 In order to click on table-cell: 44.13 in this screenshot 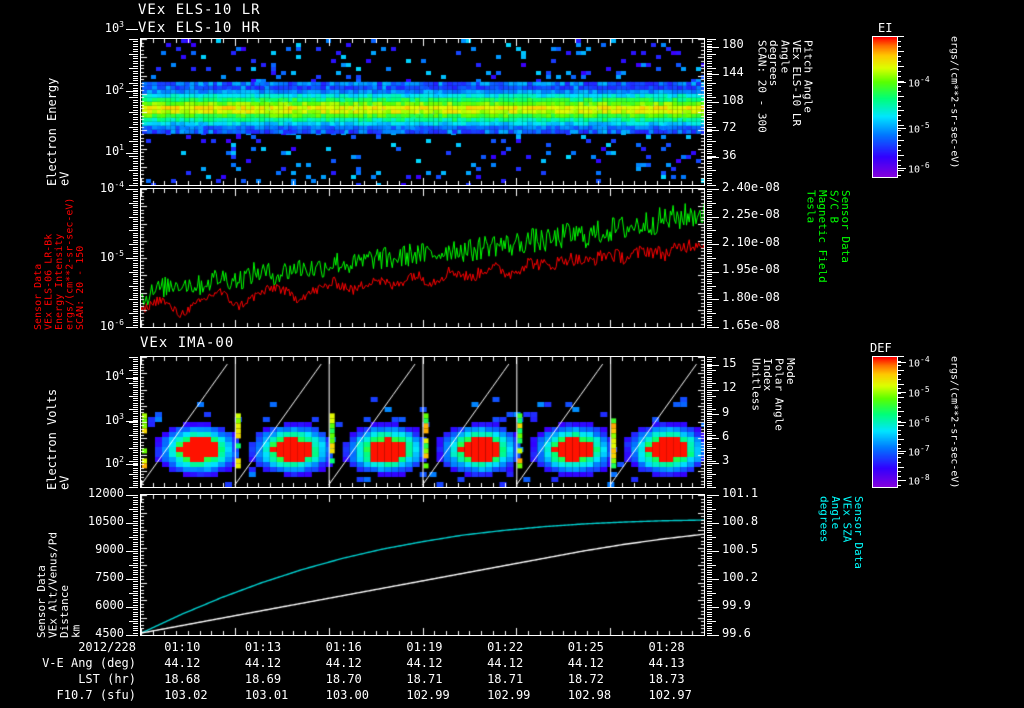, I will do `click(666, 663)`.